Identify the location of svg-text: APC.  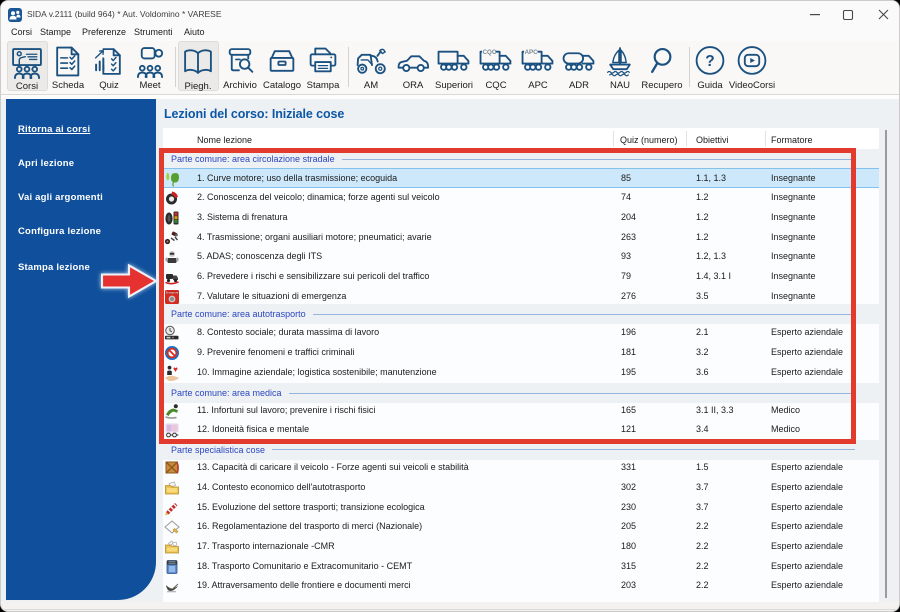
(532, 52).